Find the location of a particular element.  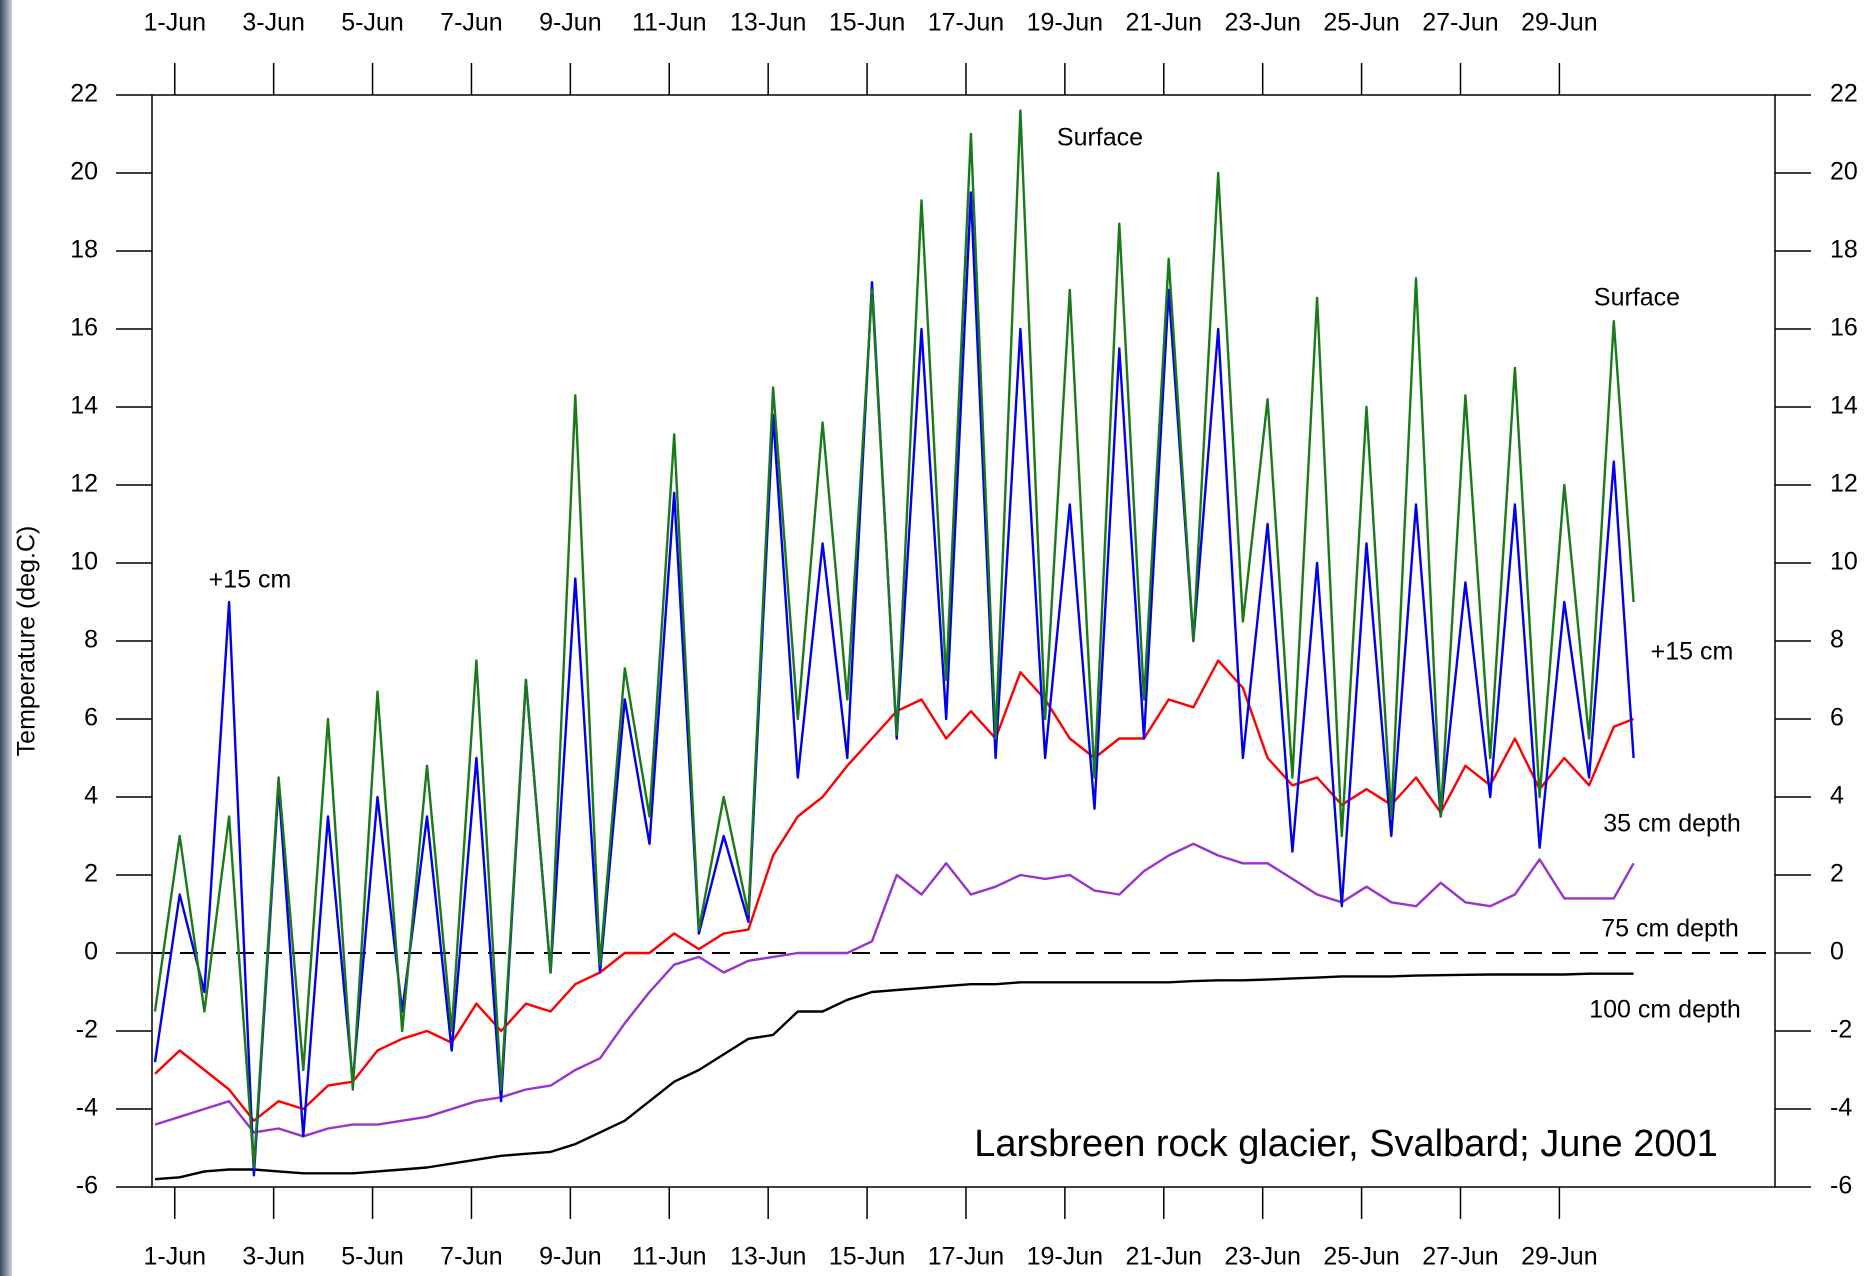

x-tick-label-bottom: 23-Jun is located at coordinates (1262, 1257).